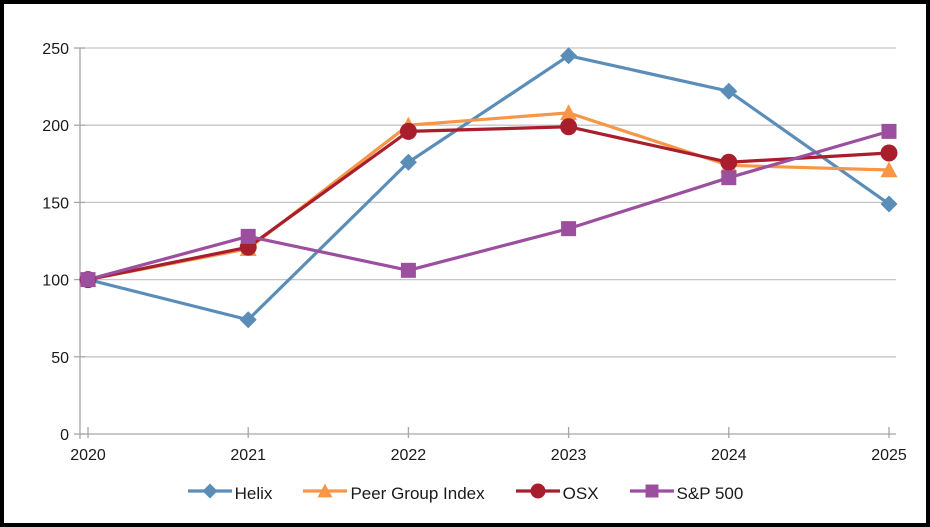 Image resolution: width=930 pixels, height=527 pixels. Describe the element at coordinates (248, 455) in the screenshot. I see `x-axis-label: 2021` at that location.